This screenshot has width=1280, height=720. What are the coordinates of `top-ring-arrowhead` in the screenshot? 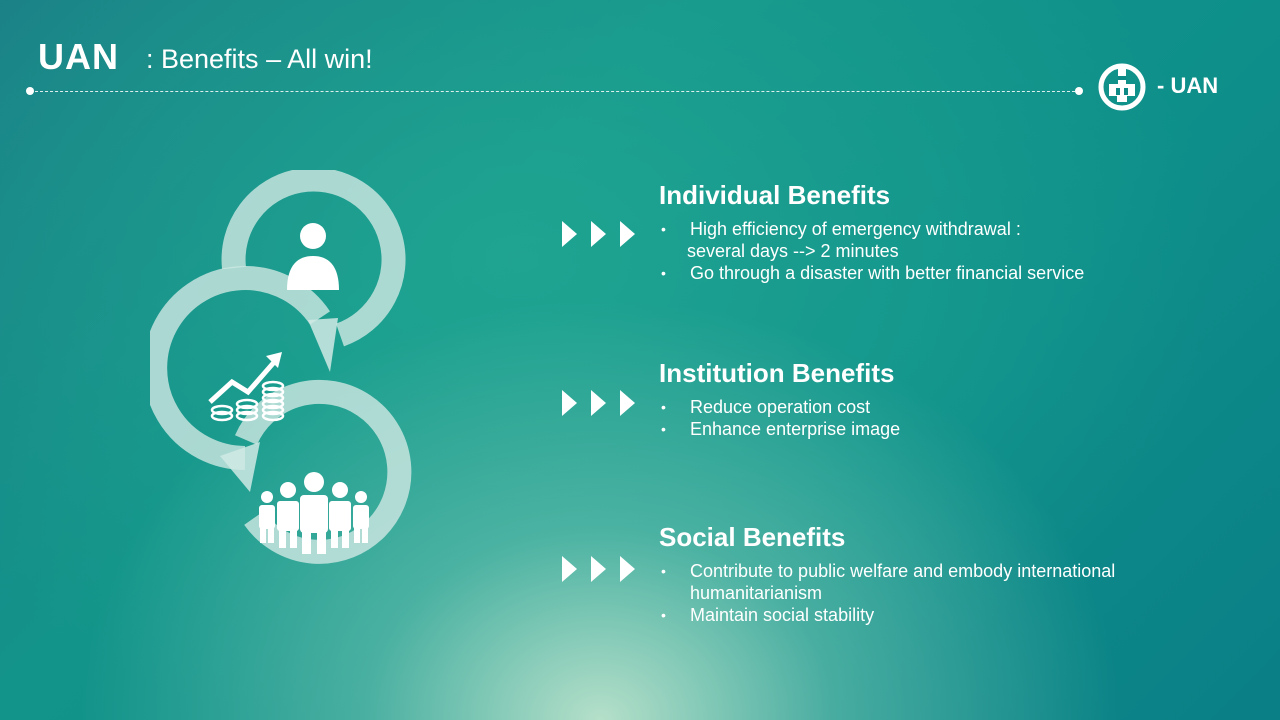 It's located at (323, 345).